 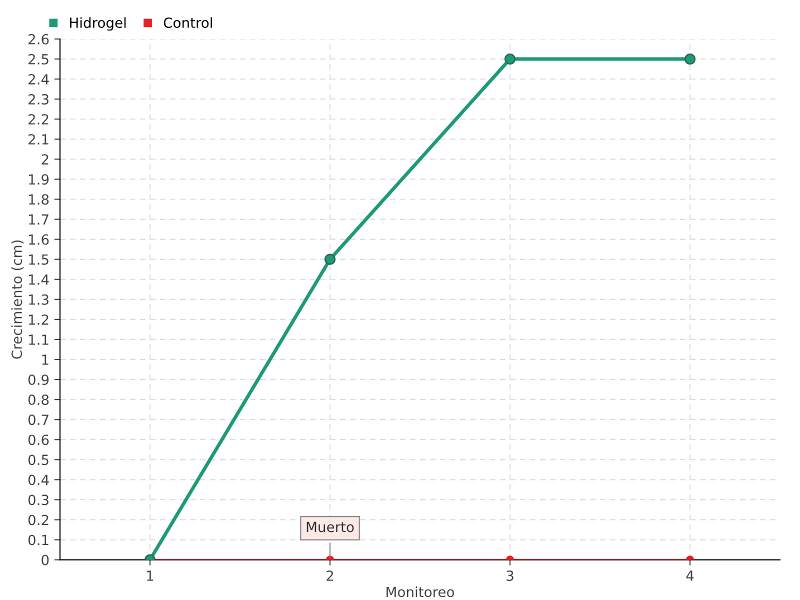 I want to click on legend-label: Control, so click(x=188, y=22).